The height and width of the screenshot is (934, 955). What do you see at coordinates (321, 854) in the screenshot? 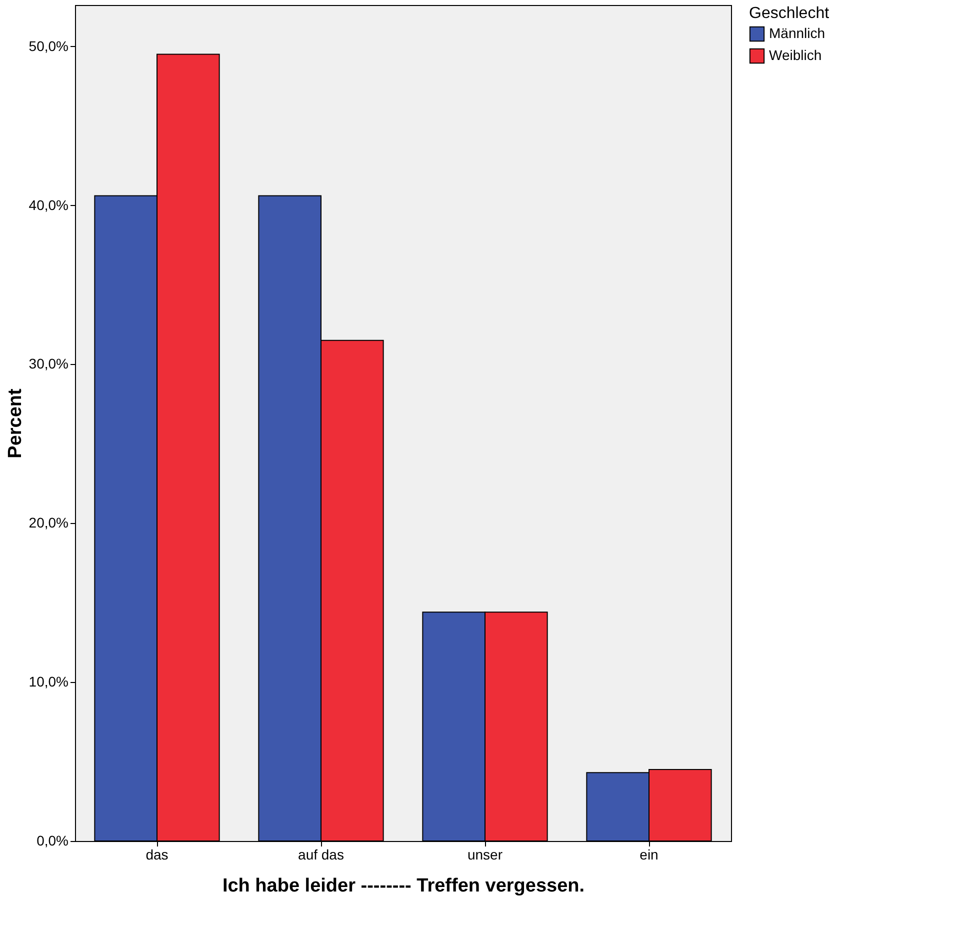
I see `x-tick-label: auf das` at bounding box center [321, 854].